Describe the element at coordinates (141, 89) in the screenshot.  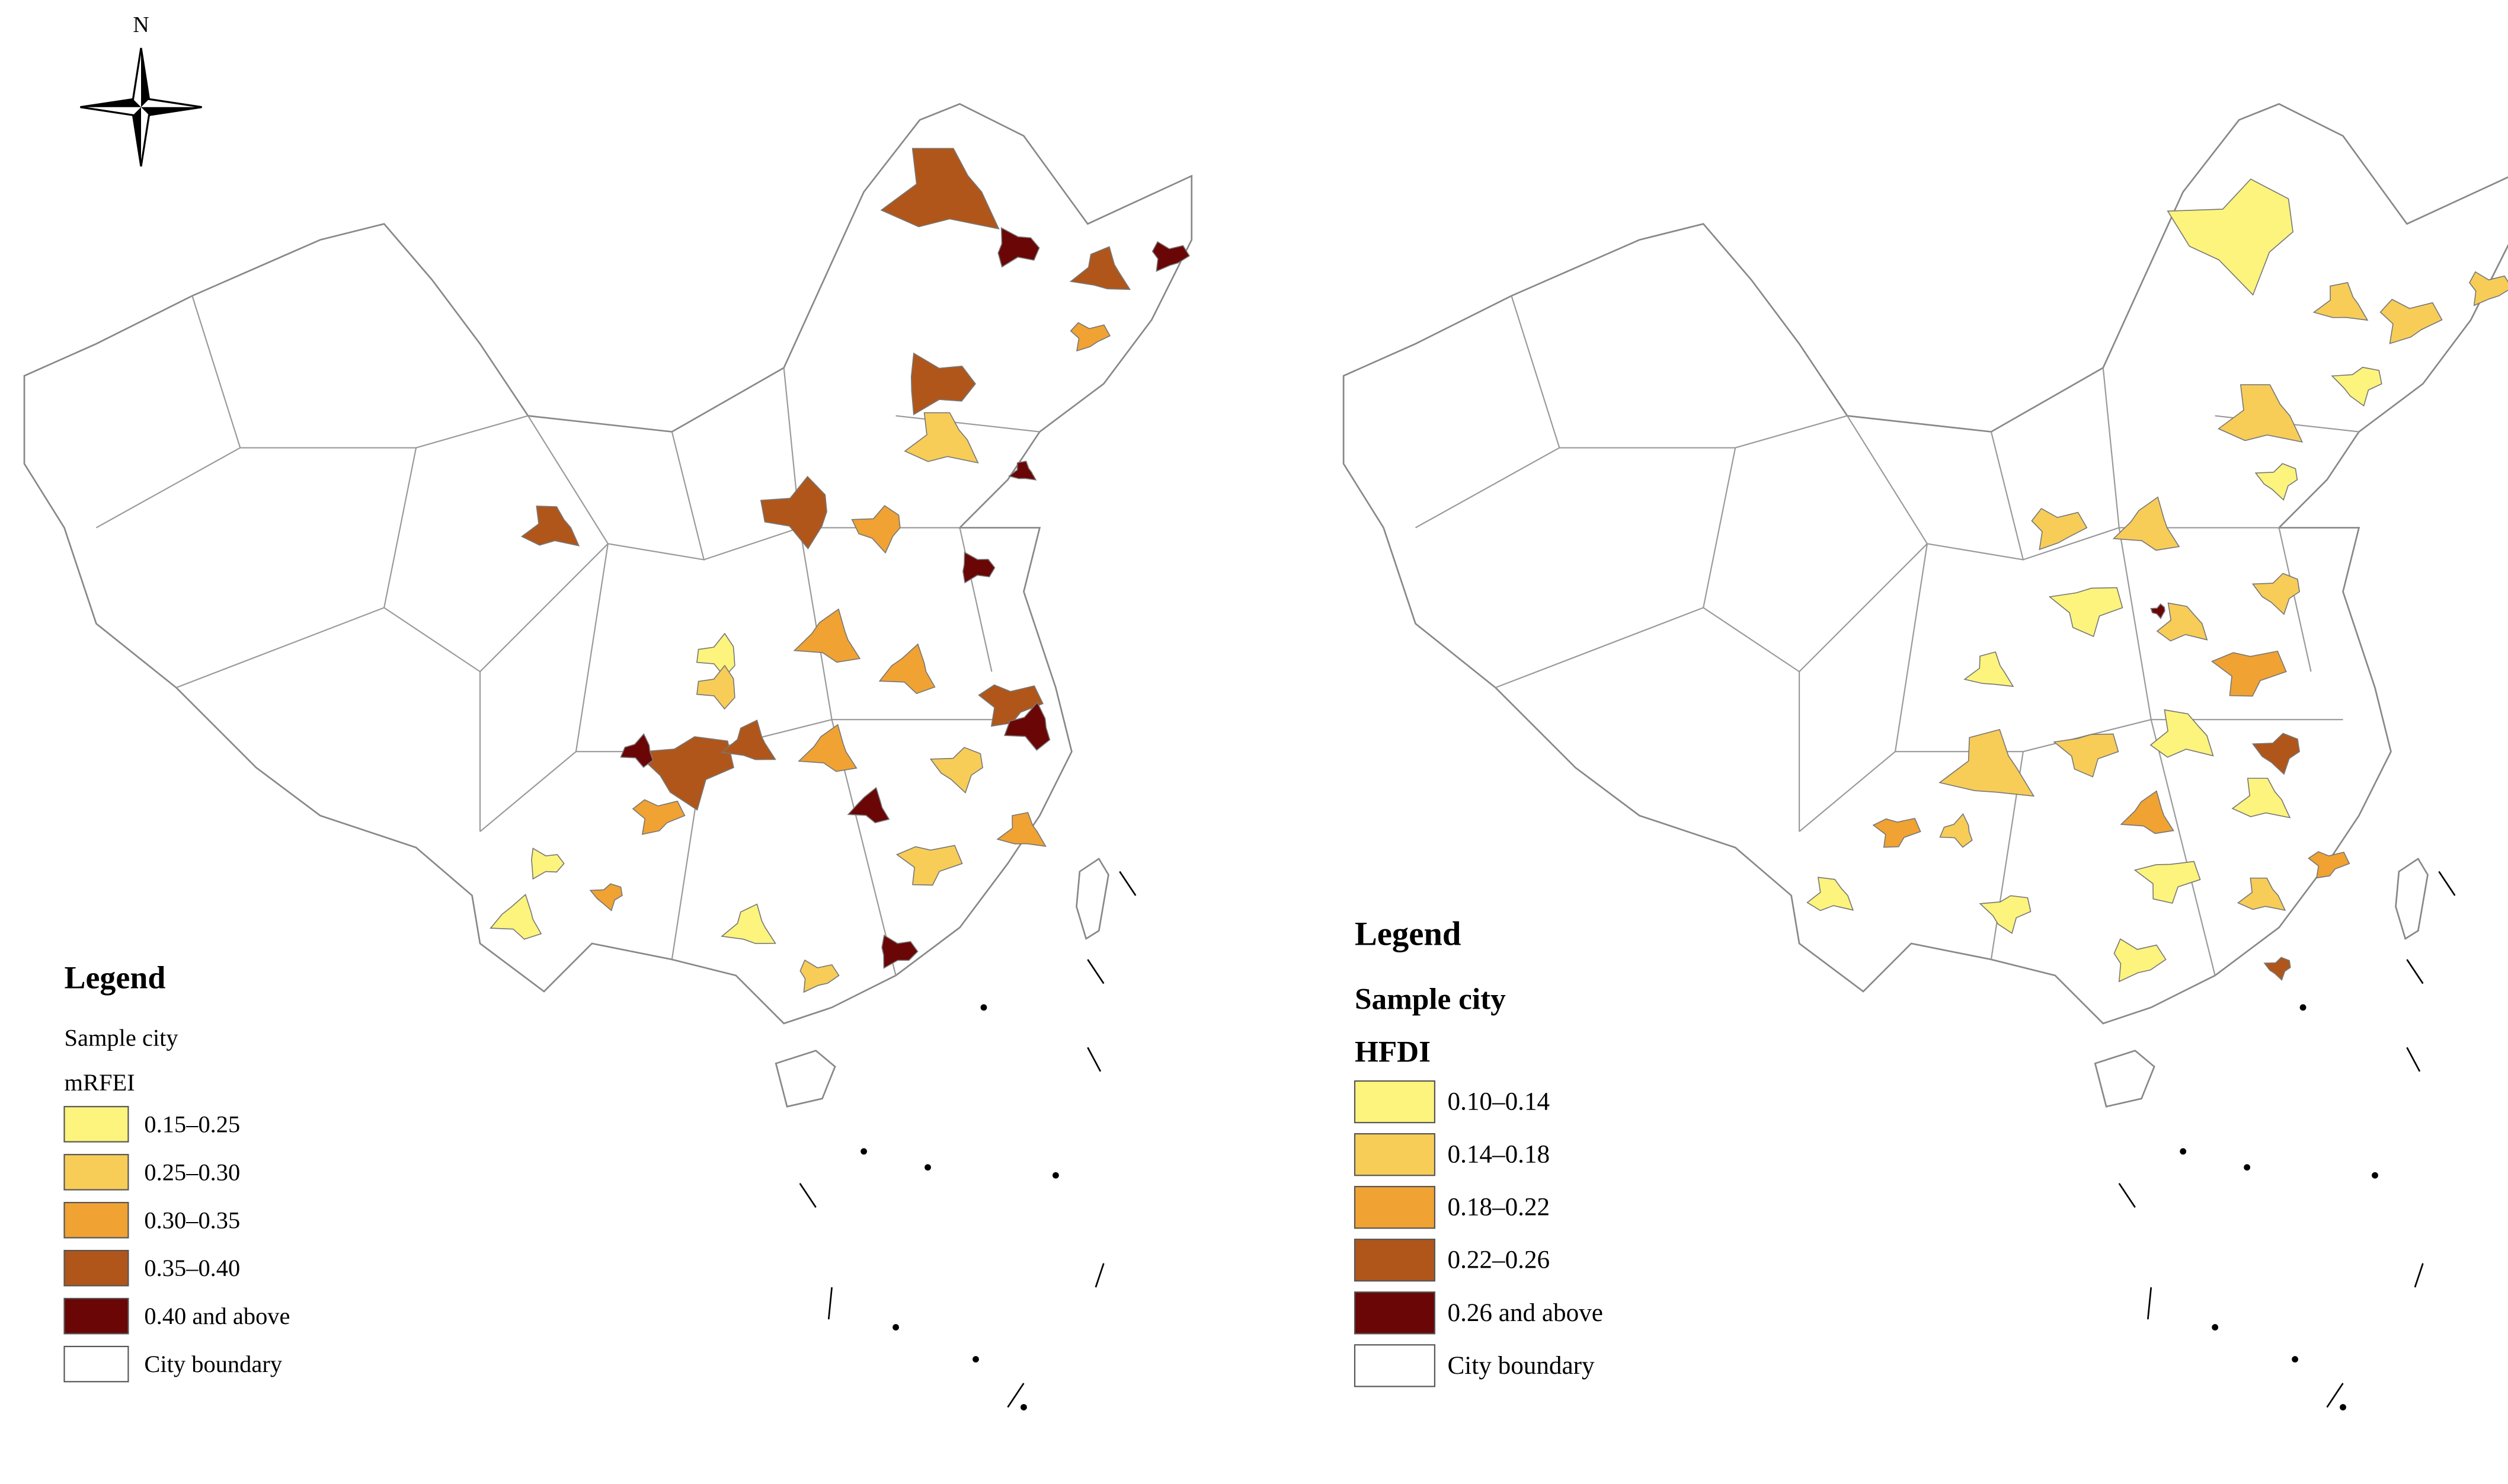
I see `north-arrow: N` at that location.